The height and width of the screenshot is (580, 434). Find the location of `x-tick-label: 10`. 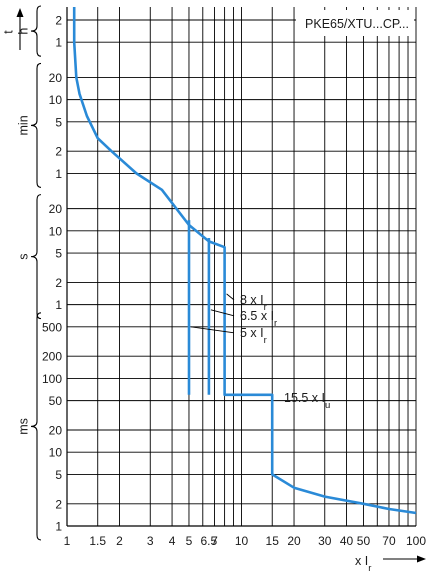

x-tick-label: 10 is located at coordinates (242, 541).